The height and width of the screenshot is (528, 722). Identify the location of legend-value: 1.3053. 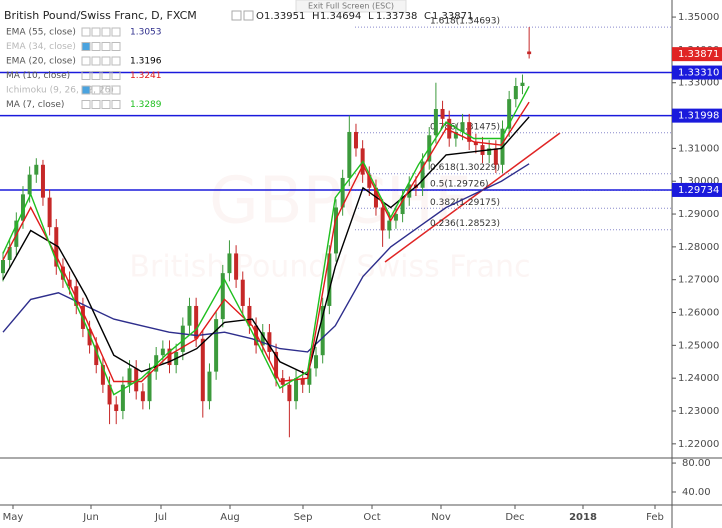
(146, 33).